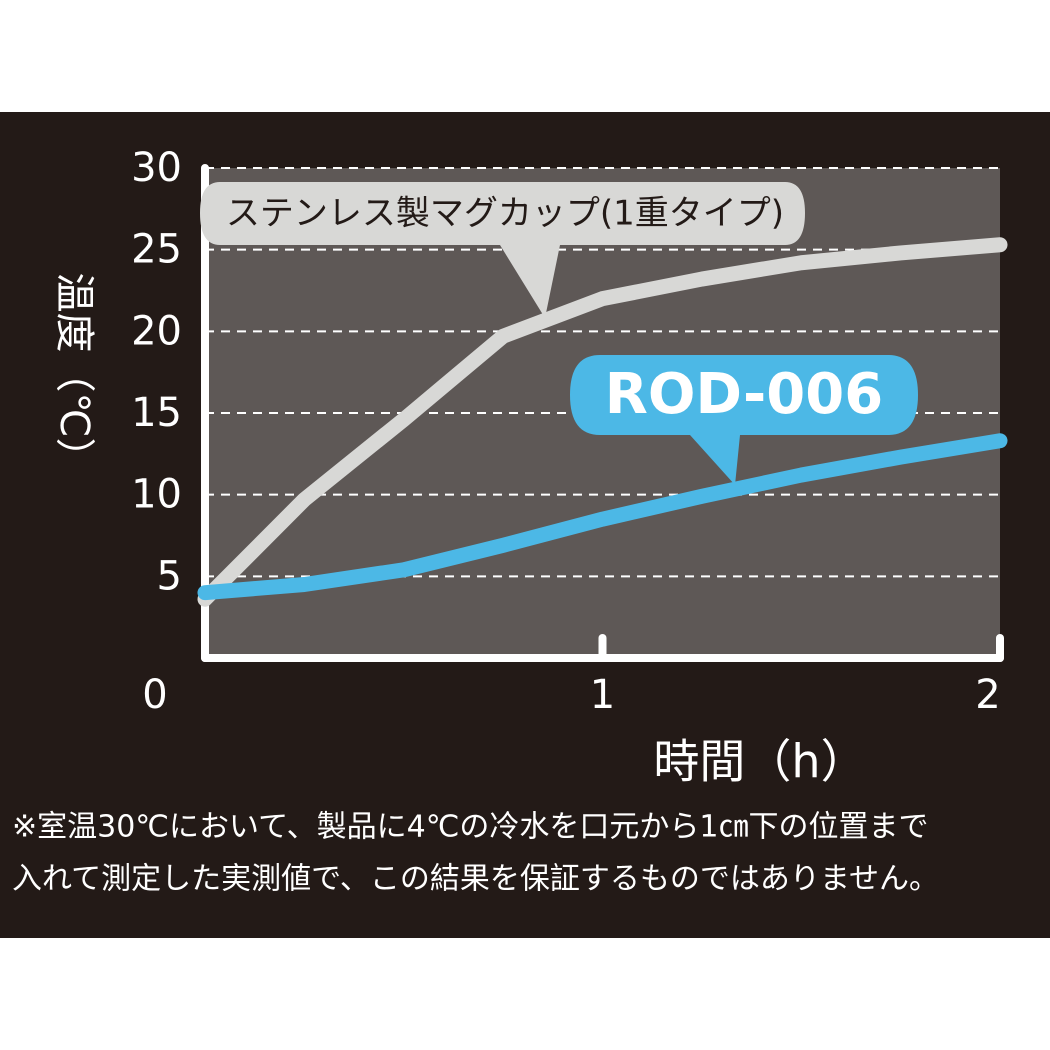 The image size is (1050, 1050). Describe the element at coordinates (156, 413) in the screenshot. I see `y-tick-label: 15` at that location.